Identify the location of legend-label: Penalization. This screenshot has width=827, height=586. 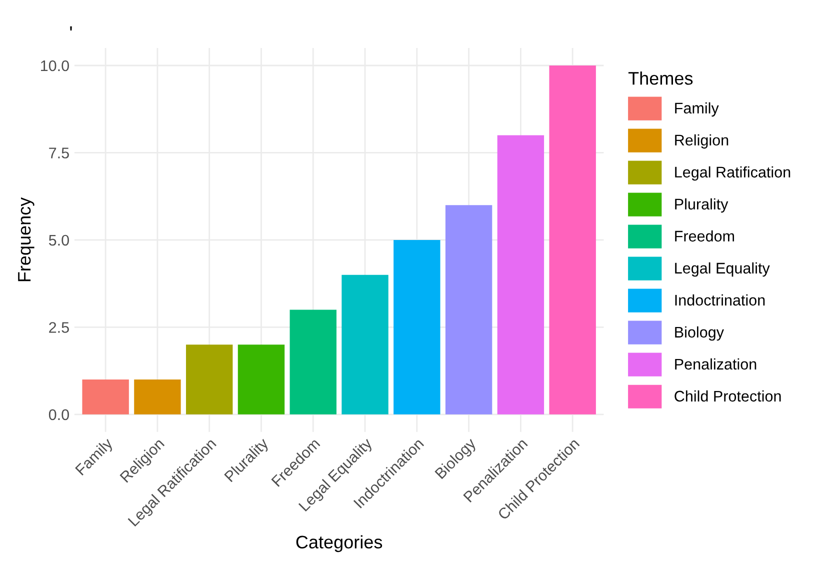
(715, 364).